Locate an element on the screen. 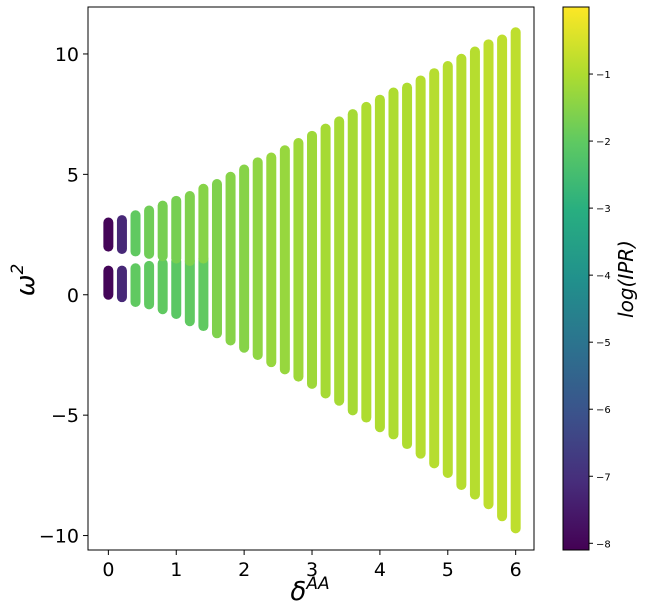 This screenshot has height=615, width=645. x-tick-label: 2 is located at coordinates (244, 570).